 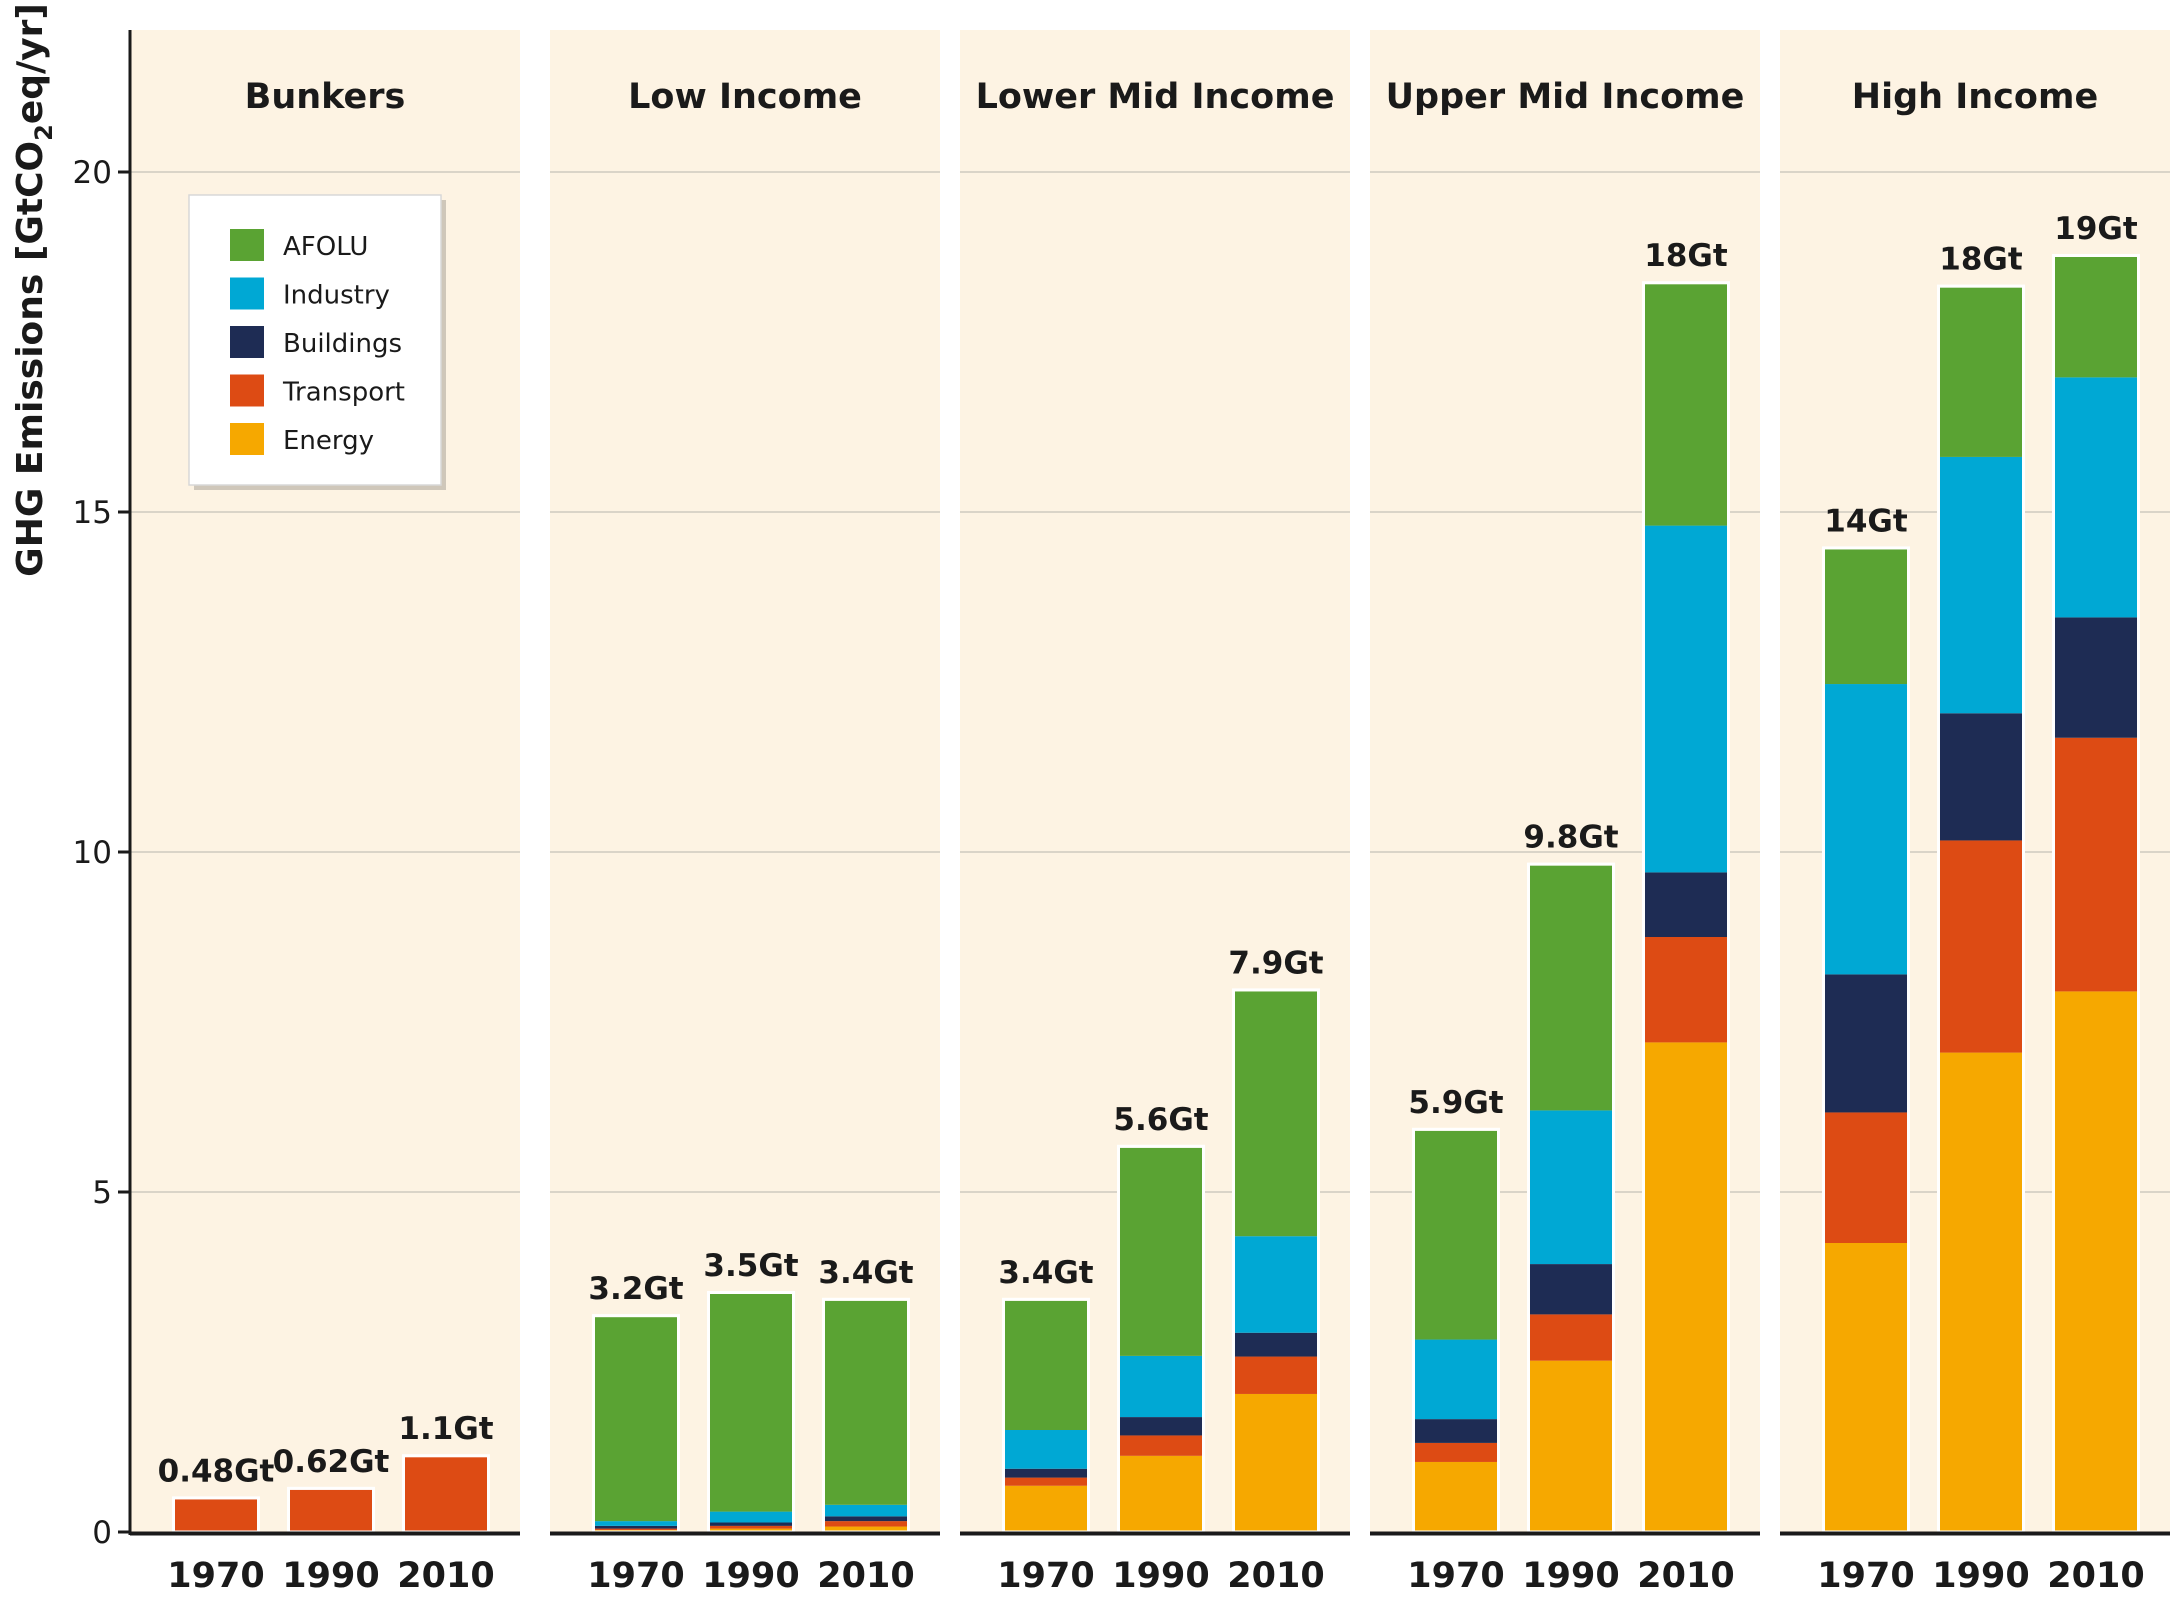 What do you see at coordinates (1275, 963) in the screenshot?
I see `bar-total-label: 7.9Gt` at bounding box center [1275, 963].